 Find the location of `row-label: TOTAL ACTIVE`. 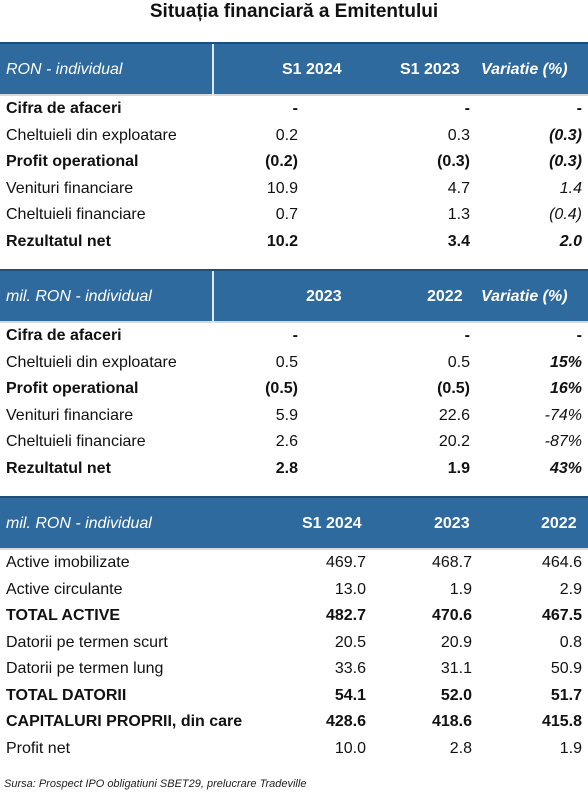

row-label: TOTAL ACTIVE is located at coordinates (63, 615).